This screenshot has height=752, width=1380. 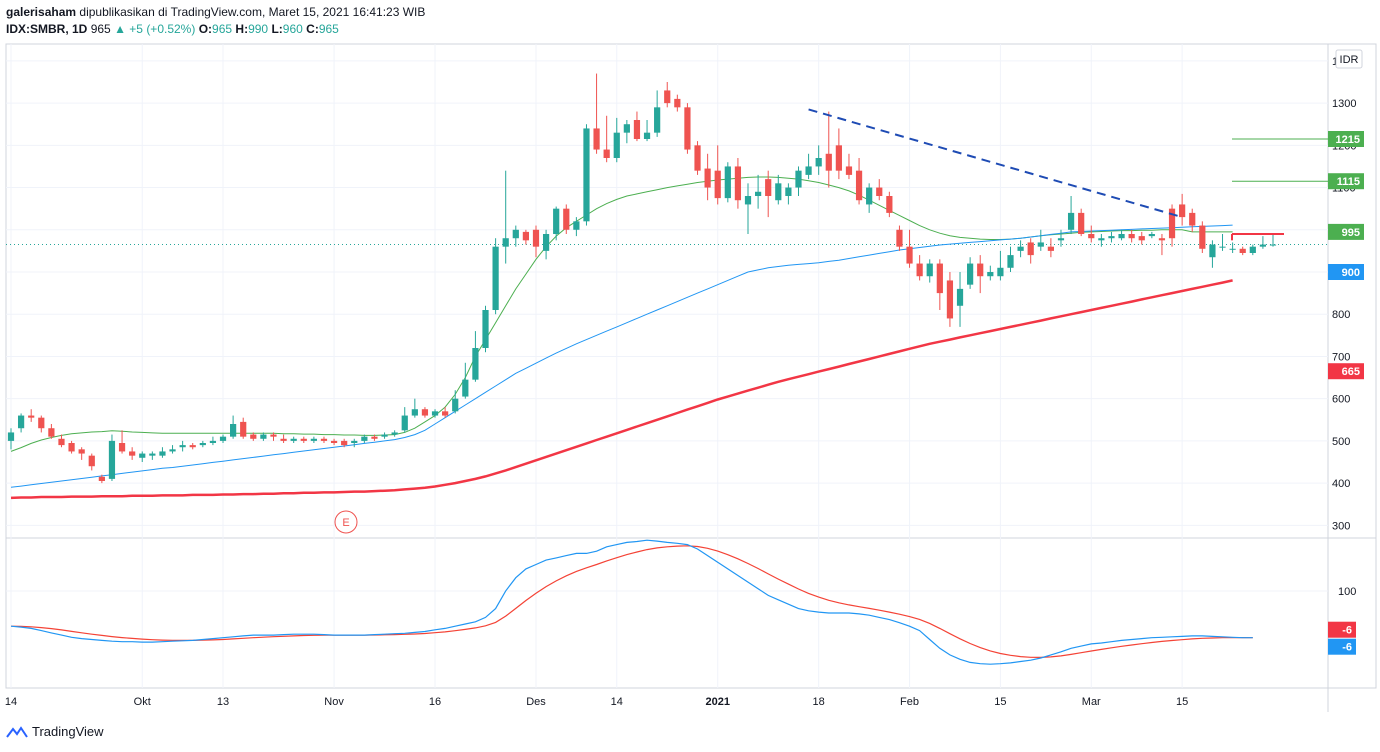 I want to click on tradingview-logo-icon, so click(x=17, y=731).